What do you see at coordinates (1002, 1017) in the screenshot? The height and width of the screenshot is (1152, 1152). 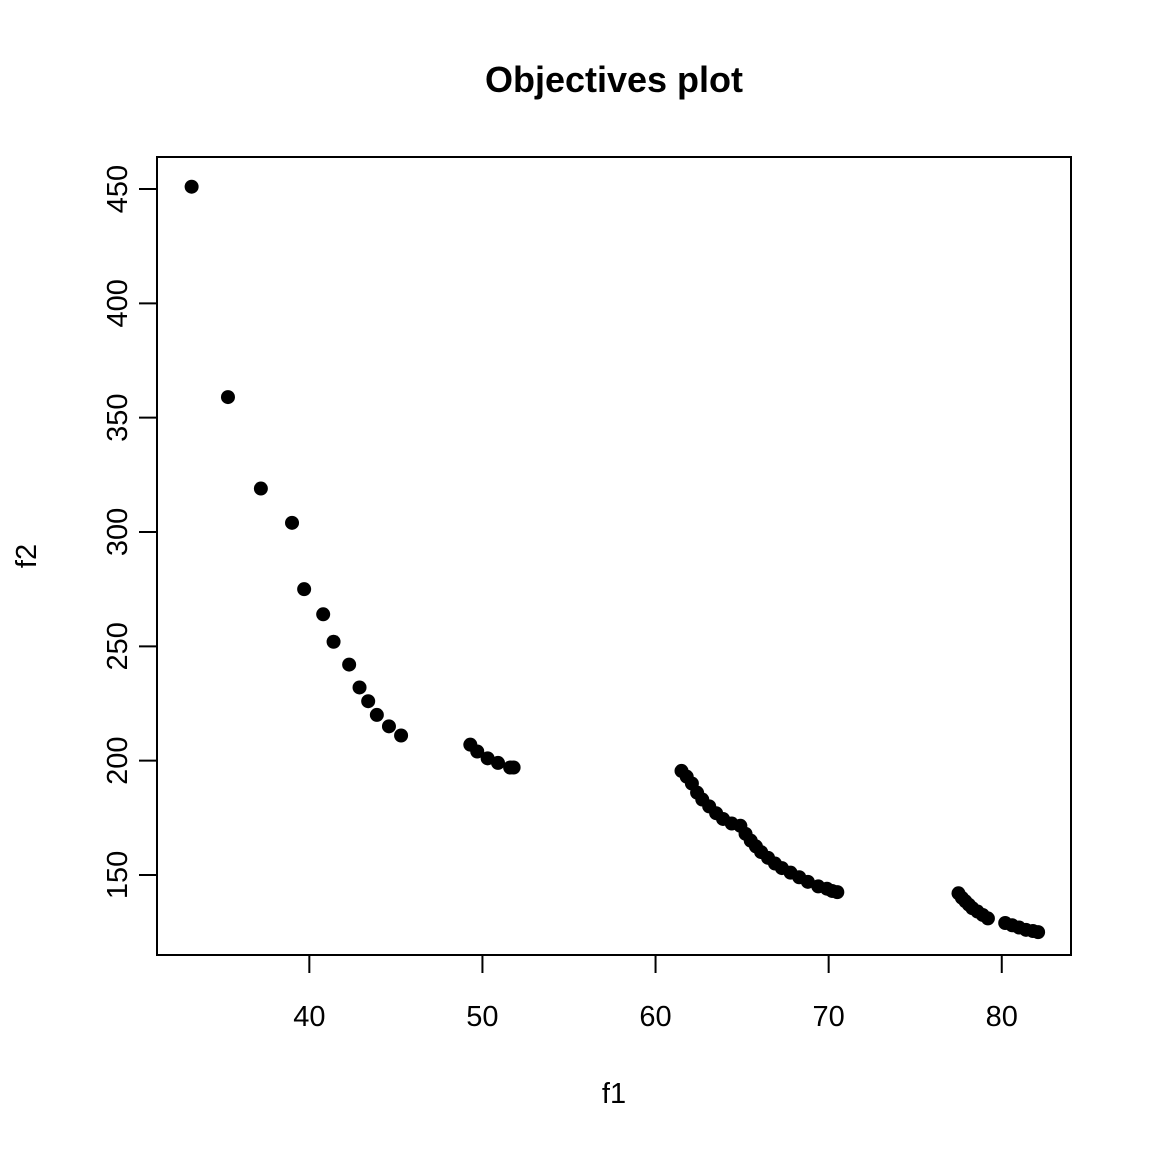 I see `x-tick-label: 80` at bounding box center [1002, 1017].